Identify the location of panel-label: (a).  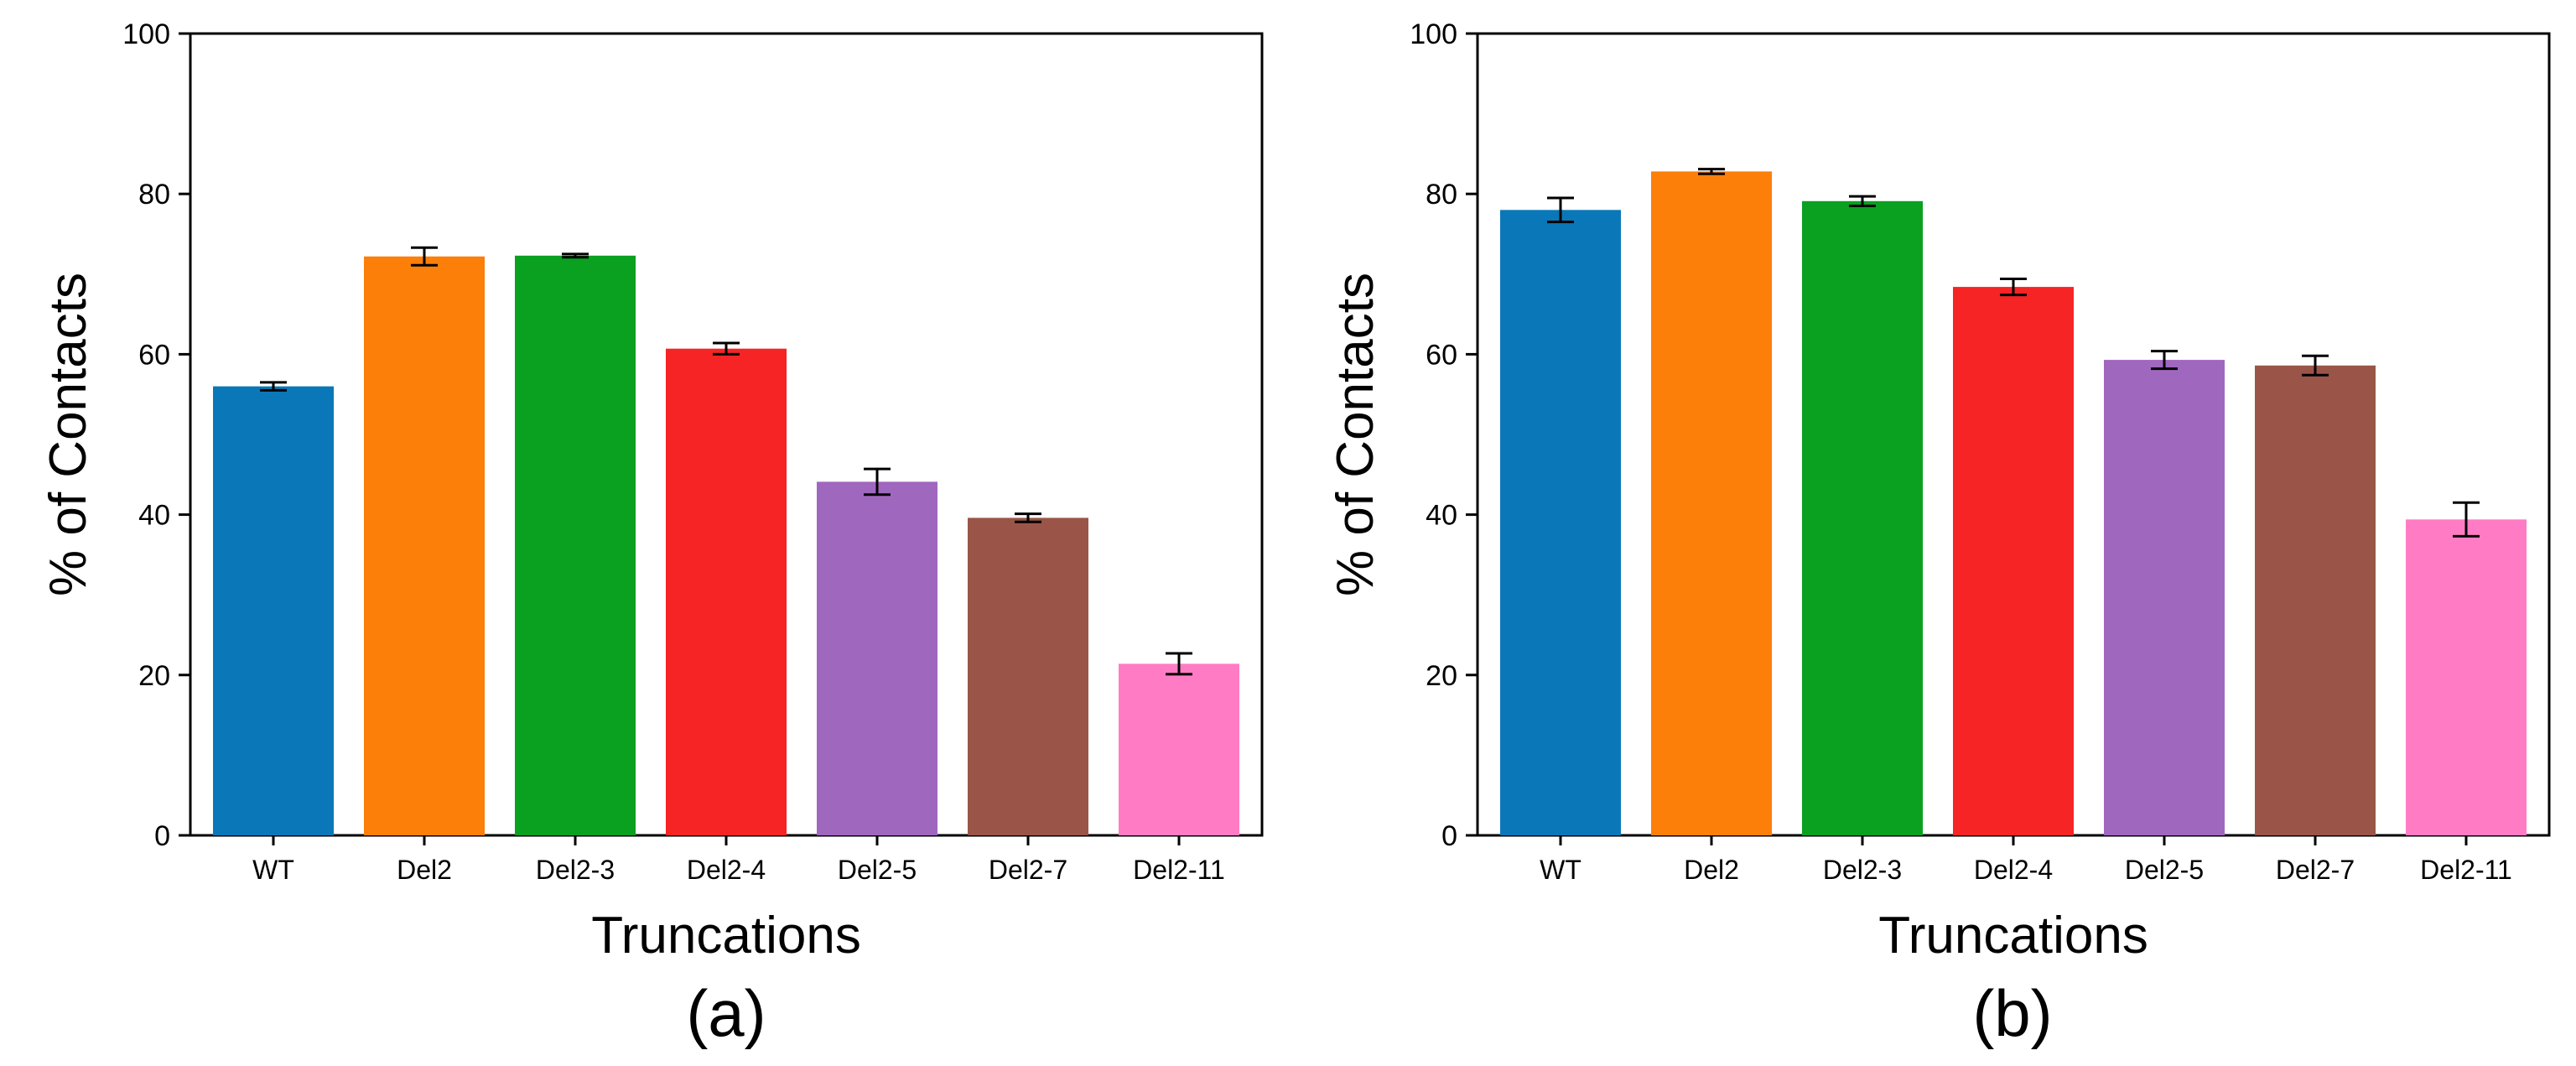
(726, 1013).